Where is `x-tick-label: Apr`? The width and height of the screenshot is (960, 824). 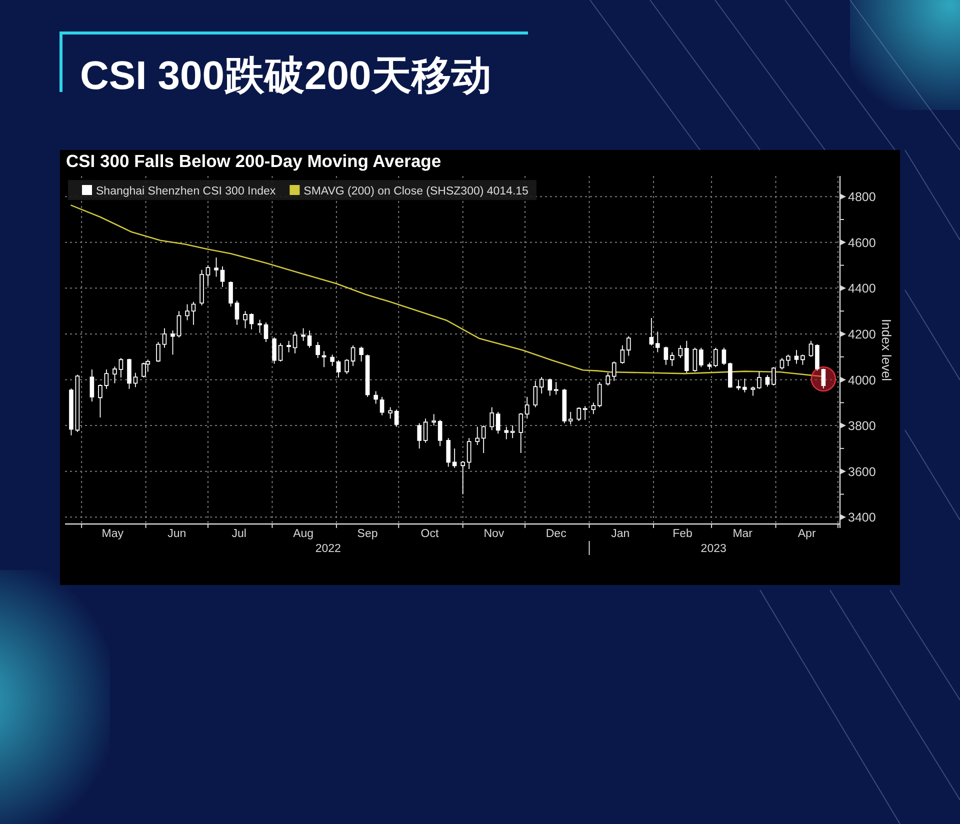
x-tick-label: Apr is located at coordinates (807, 534).